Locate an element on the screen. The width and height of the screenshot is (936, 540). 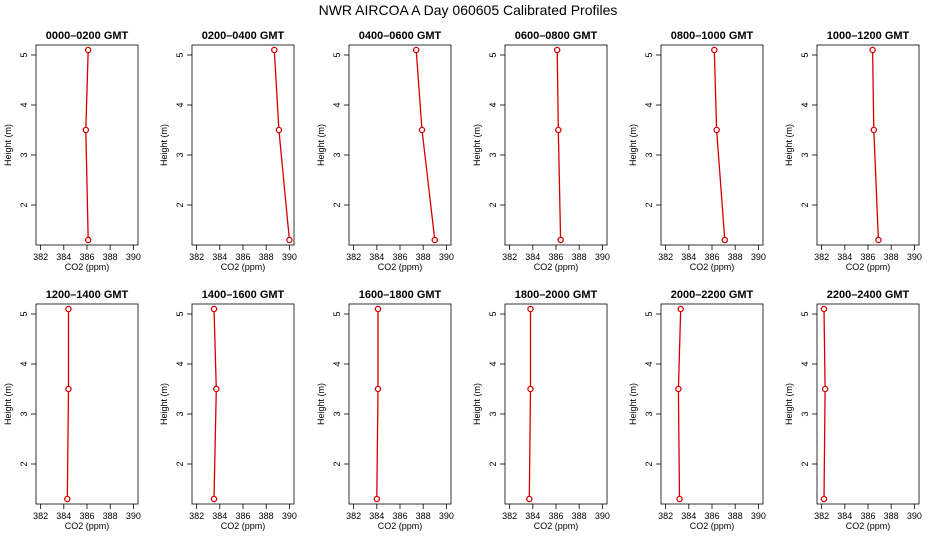
panel-title: 1200–1400 GMT is located at coordinates (87, 295).